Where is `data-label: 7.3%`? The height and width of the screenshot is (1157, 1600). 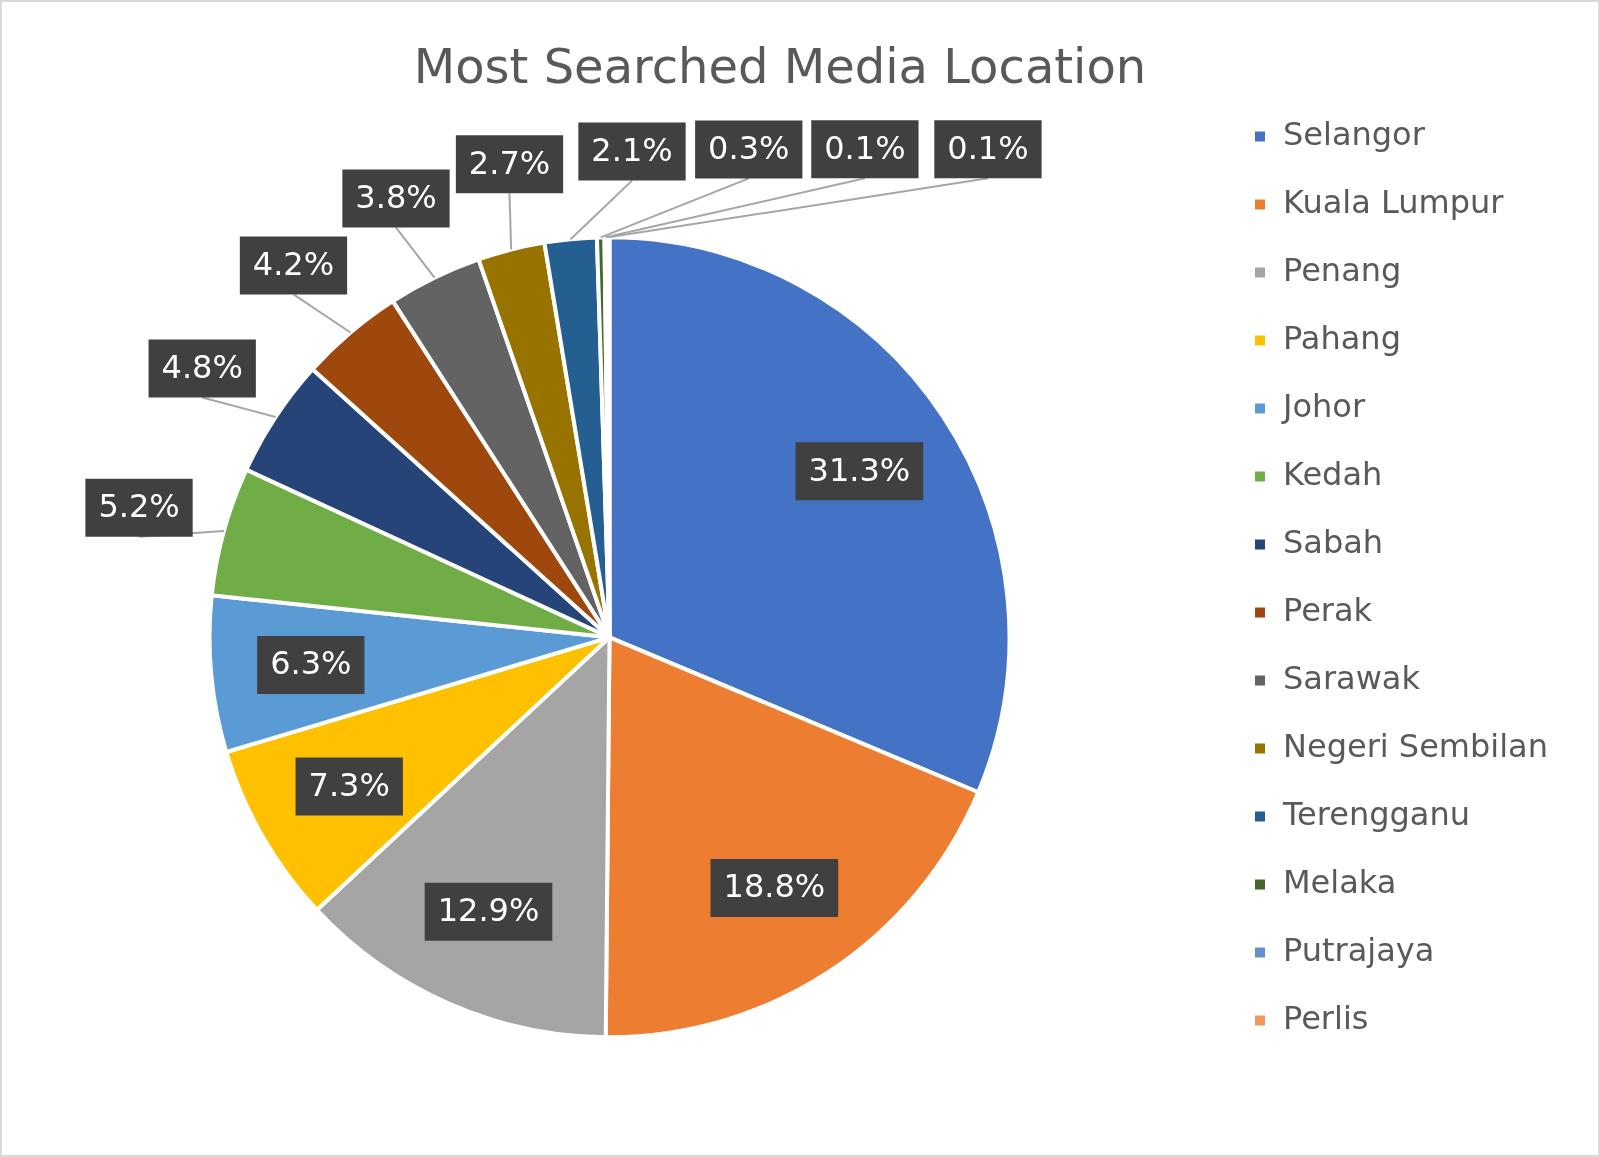
data-label: 7.3% is located at coordinates (349, 784).